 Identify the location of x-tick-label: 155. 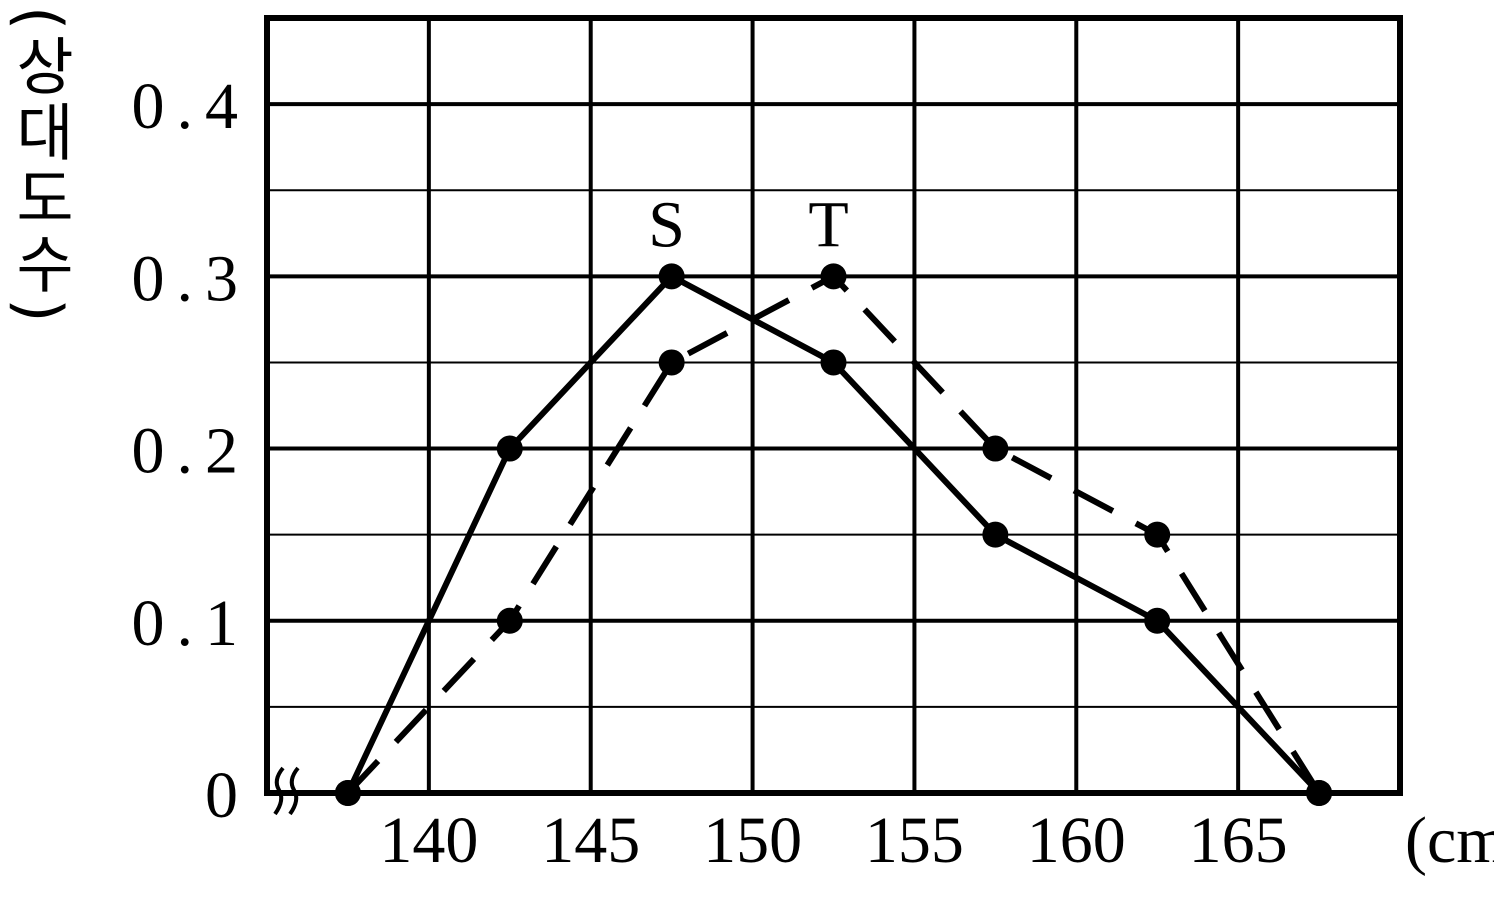
(914, 840).